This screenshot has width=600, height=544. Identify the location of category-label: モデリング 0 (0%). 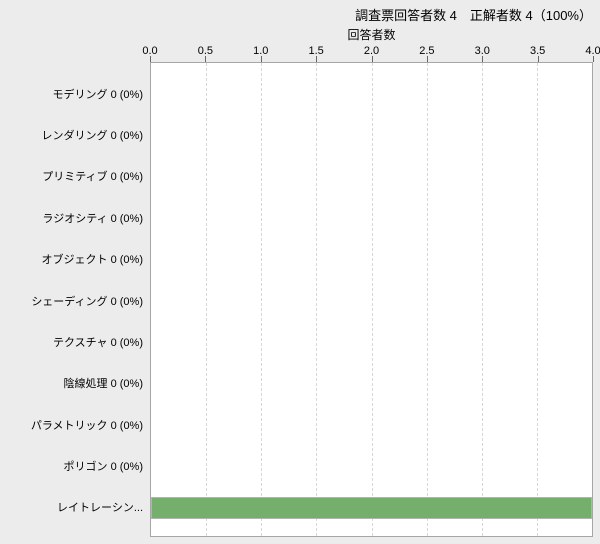
(97, 94).